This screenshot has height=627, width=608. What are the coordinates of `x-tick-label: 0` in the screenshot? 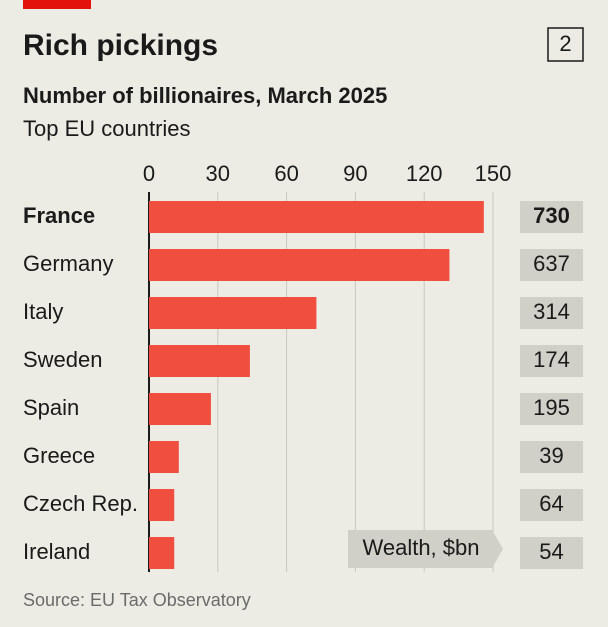 It's located at (149, 173).